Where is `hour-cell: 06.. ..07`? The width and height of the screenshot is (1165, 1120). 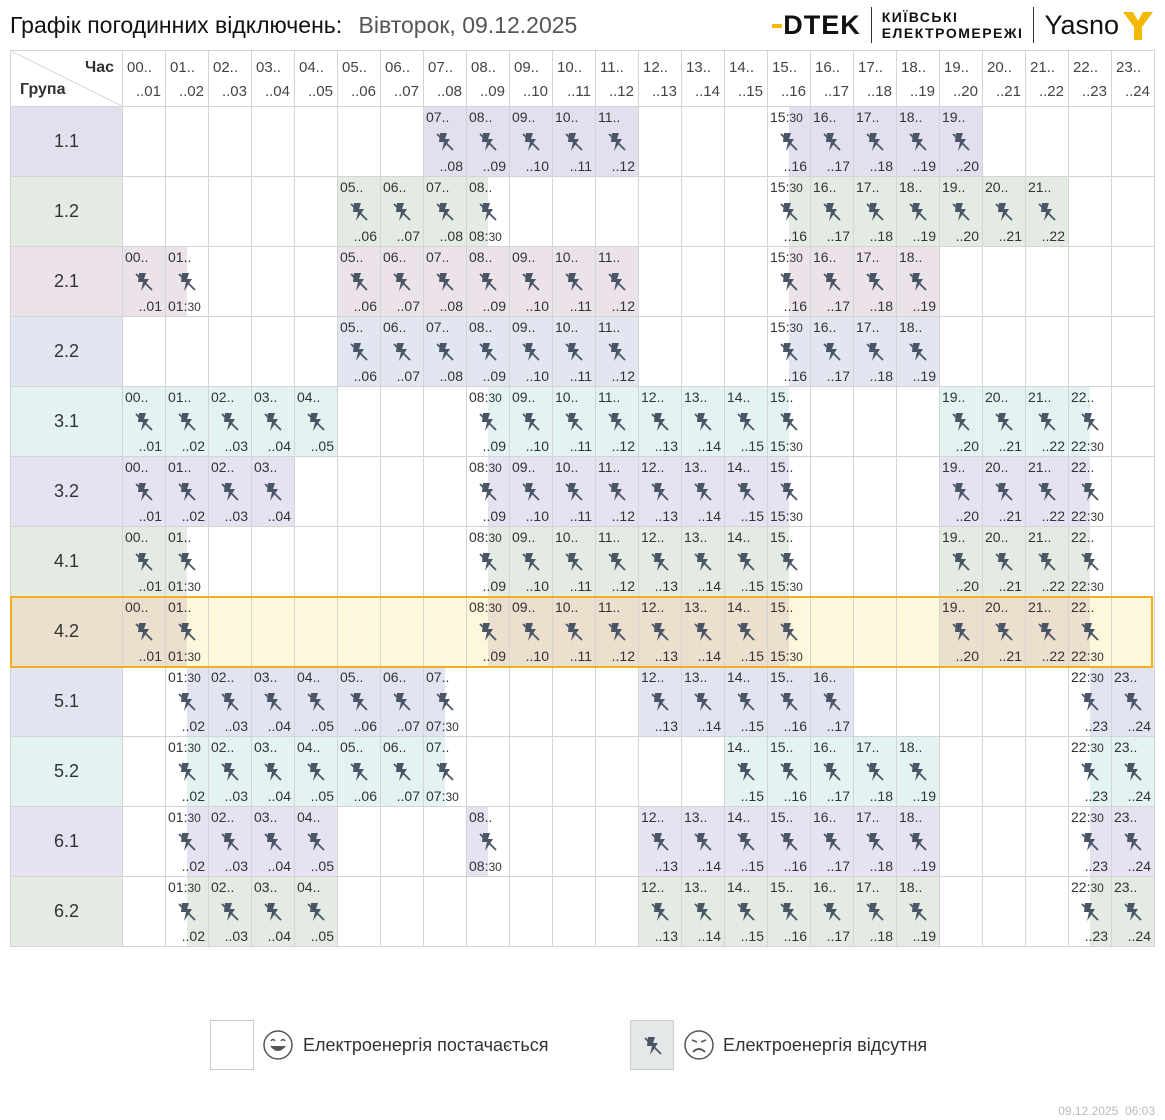 hour-cell: 06.. ..07 is located at coordinates (402, 211).